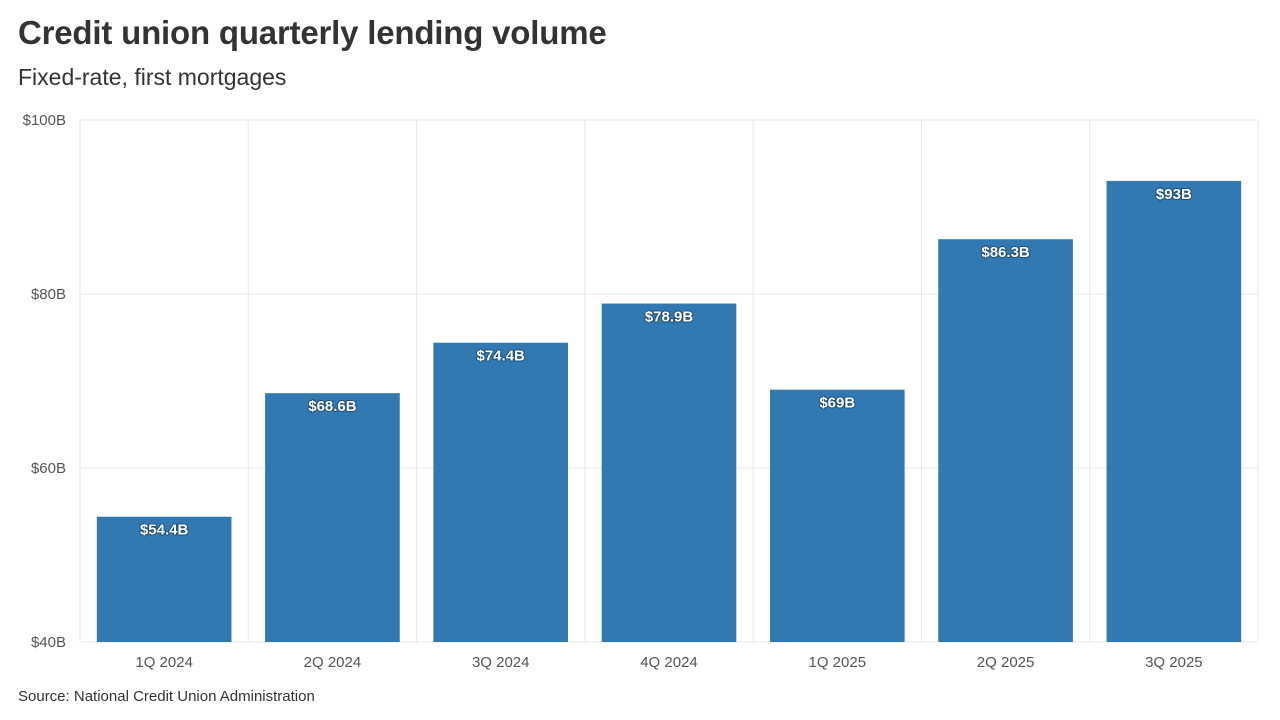  I want to click on x-tick-label: 2Q 2024, so click(333, 662).